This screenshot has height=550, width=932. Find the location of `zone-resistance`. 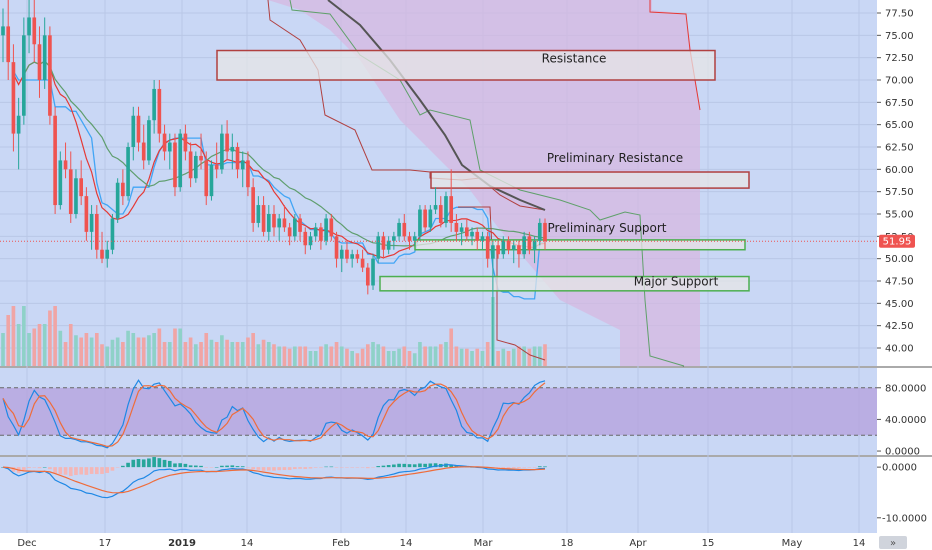

zone-resistance is located at coordinates (466, 65).